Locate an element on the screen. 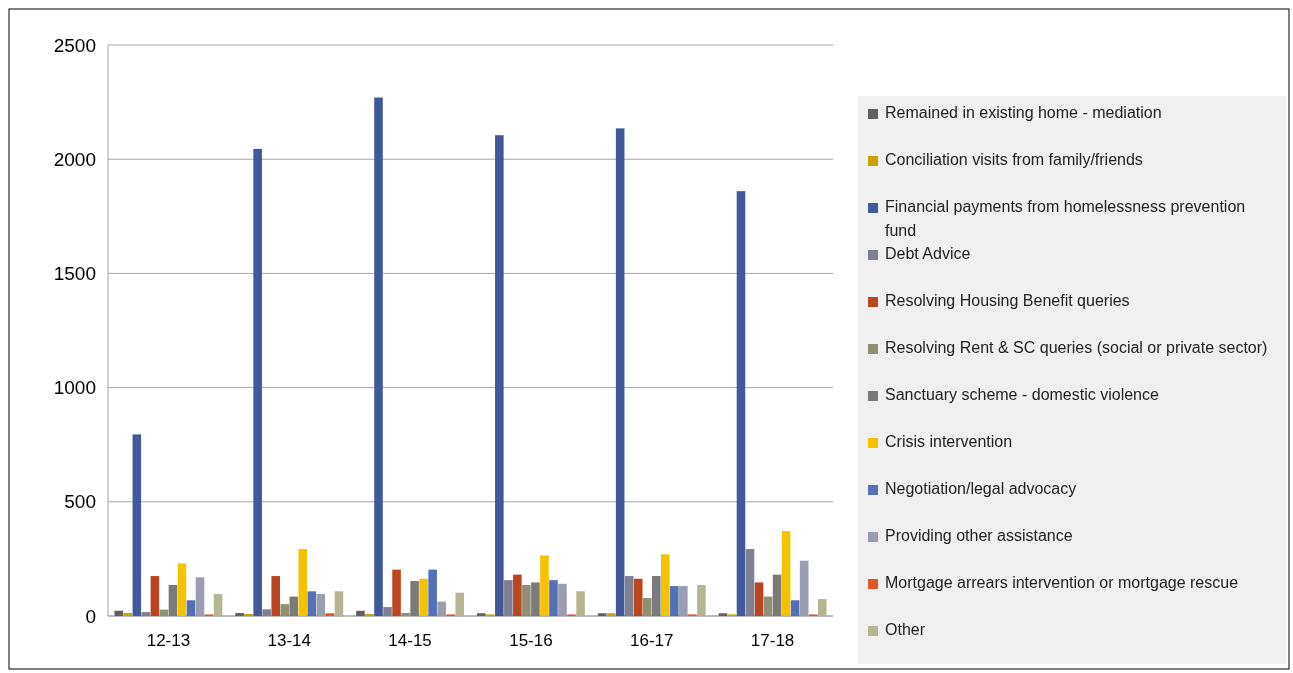 The height and width of the screenshot is (673, 1293). x-tick-label: 17-18 is located at coordinates (772, 640).